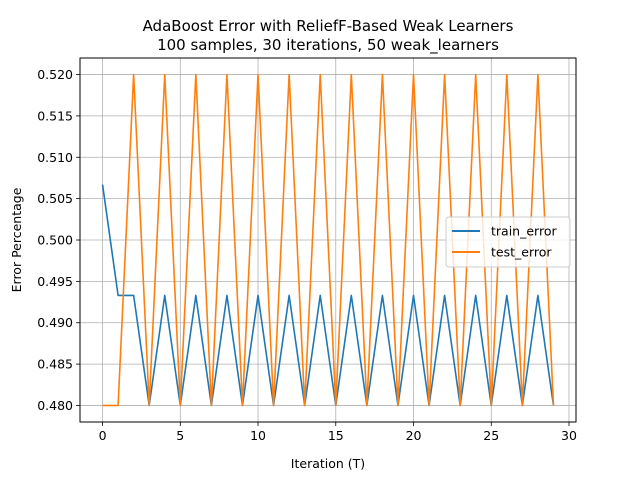  I want to click on y-tick-label: 0.500, so click(55, 240).